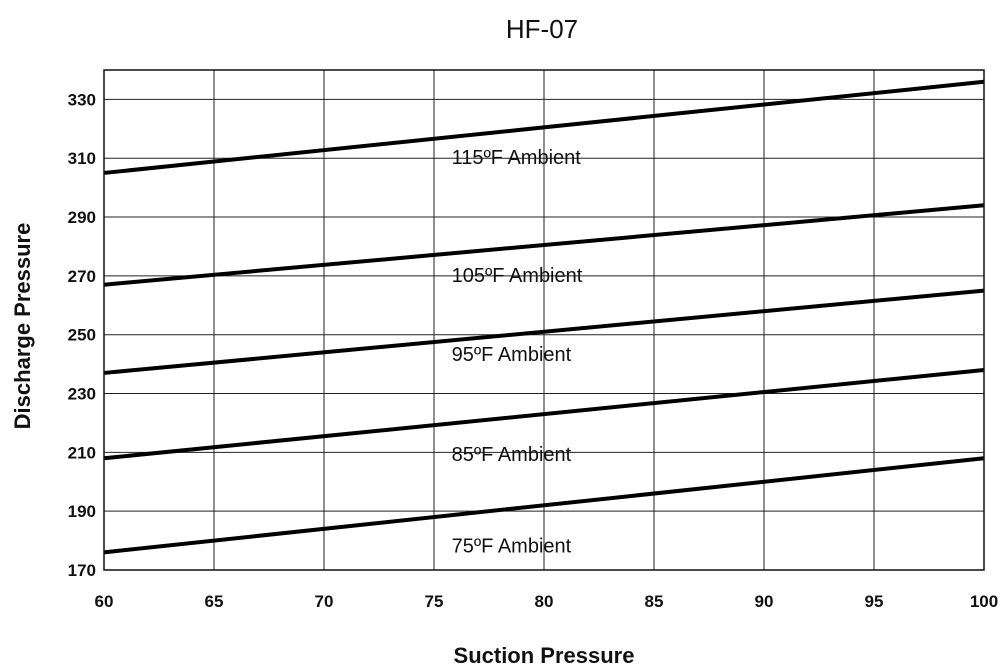  I want to click on y-axis-label: Discharge Pressure, so click(22, 326).